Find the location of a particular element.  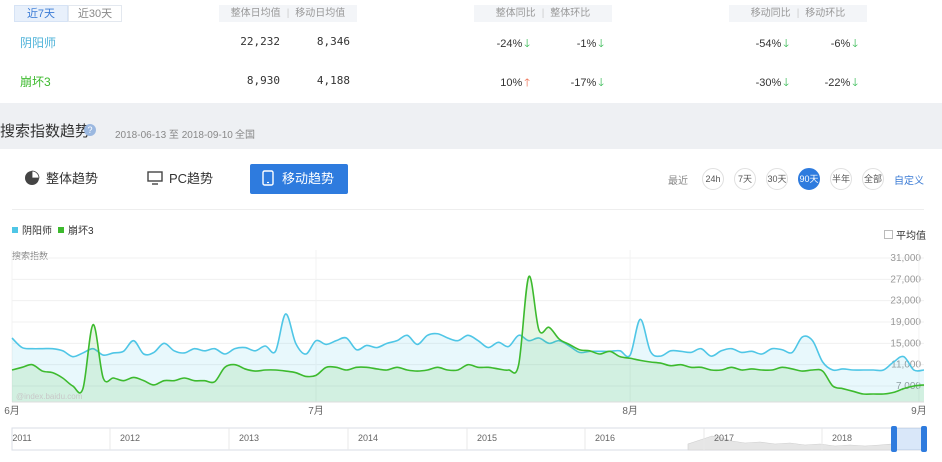

average-label: 平均值 is located at coordinates (911, 236).